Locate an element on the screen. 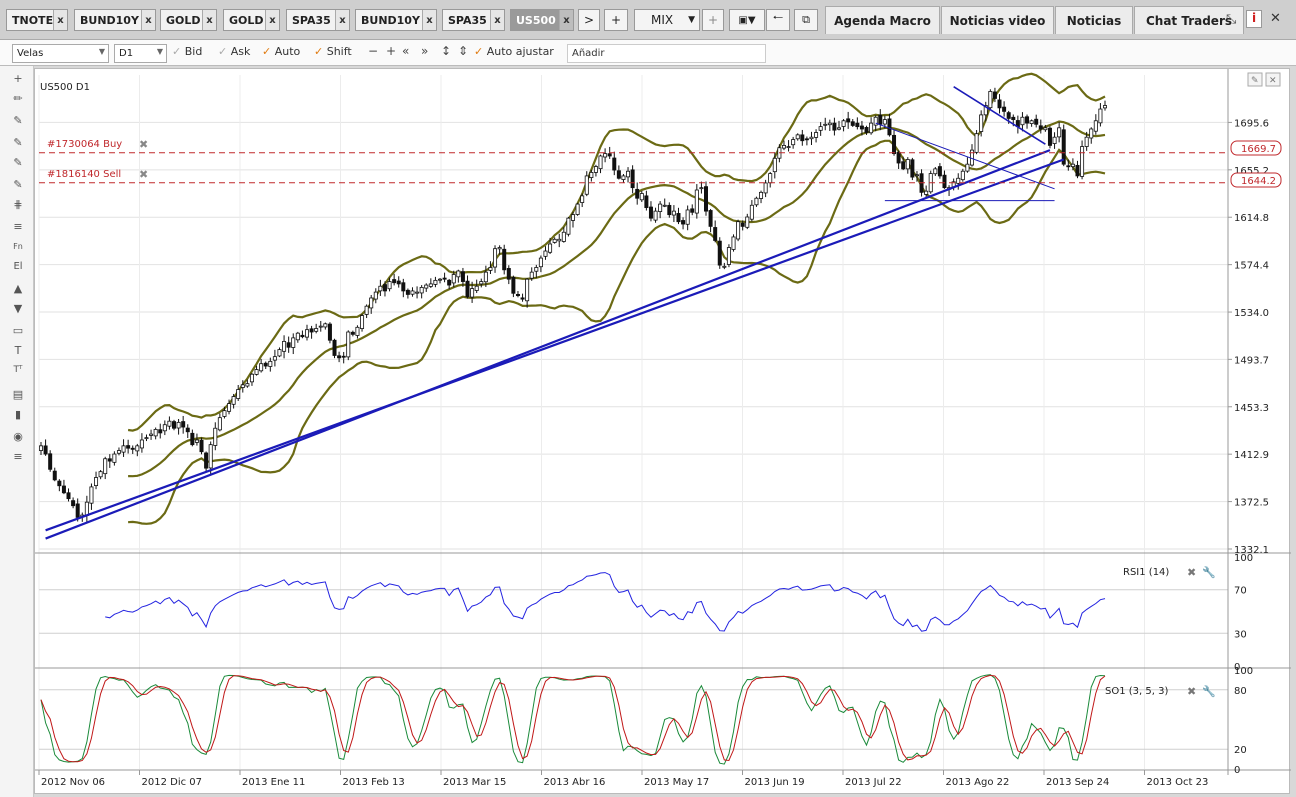 The height and width of the screenshot is (797, 1296). layout-dropdown: ▣▼ is located at coordinates (747, 20).